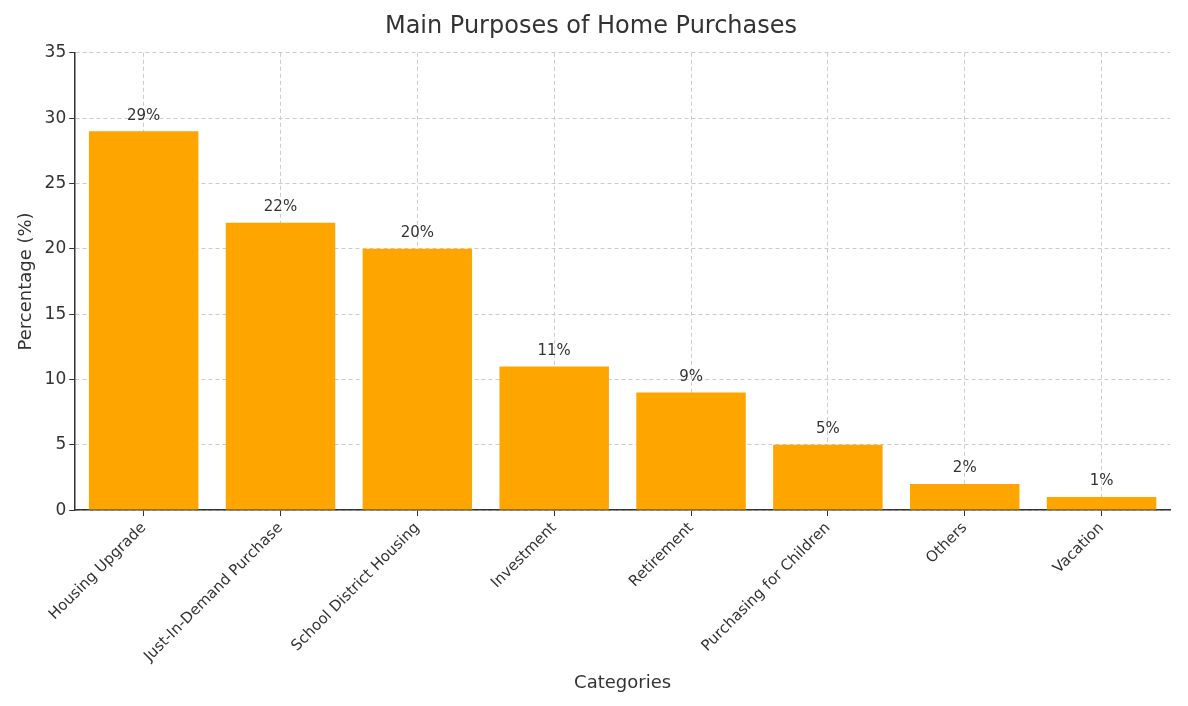  I want to click on y-tick-label: 10, so click(55, 377).